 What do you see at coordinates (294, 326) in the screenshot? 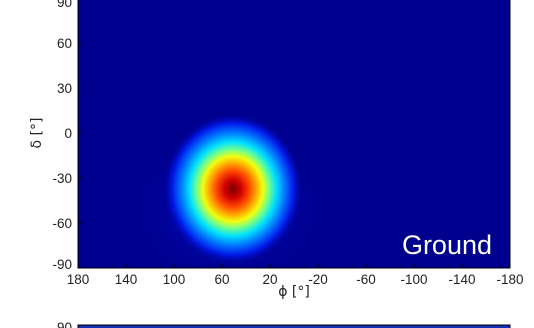
I see `next-panel-top` at bounding box center [294, 326].